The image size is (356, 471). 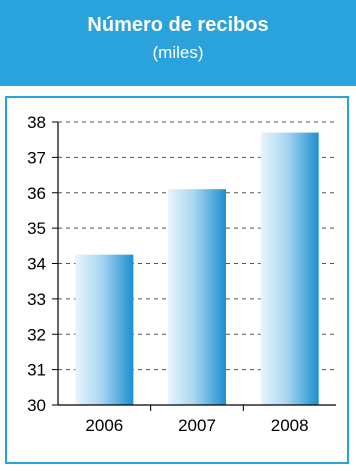 What do you see at coordinates (197, 297) in the screenshot?
I see `bar-2007` at bounding box center [197, 297].